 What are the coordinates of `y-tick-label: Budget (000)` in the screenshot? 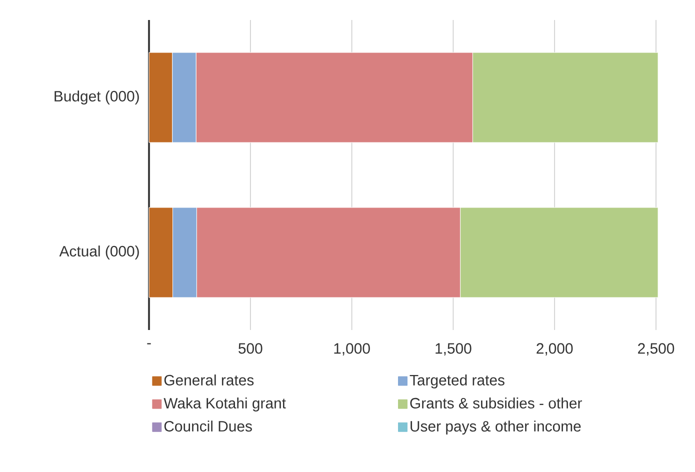 It's located at (96, 97).